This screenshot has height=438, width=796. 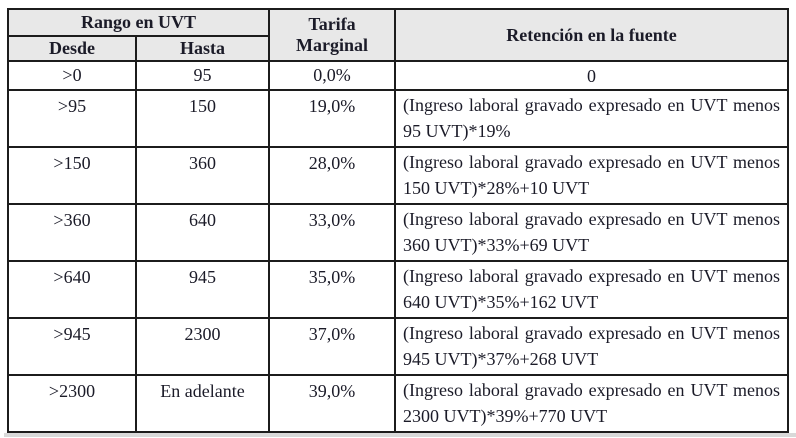 I want to click on header-desde: Desde, so click(x=72, y=48).